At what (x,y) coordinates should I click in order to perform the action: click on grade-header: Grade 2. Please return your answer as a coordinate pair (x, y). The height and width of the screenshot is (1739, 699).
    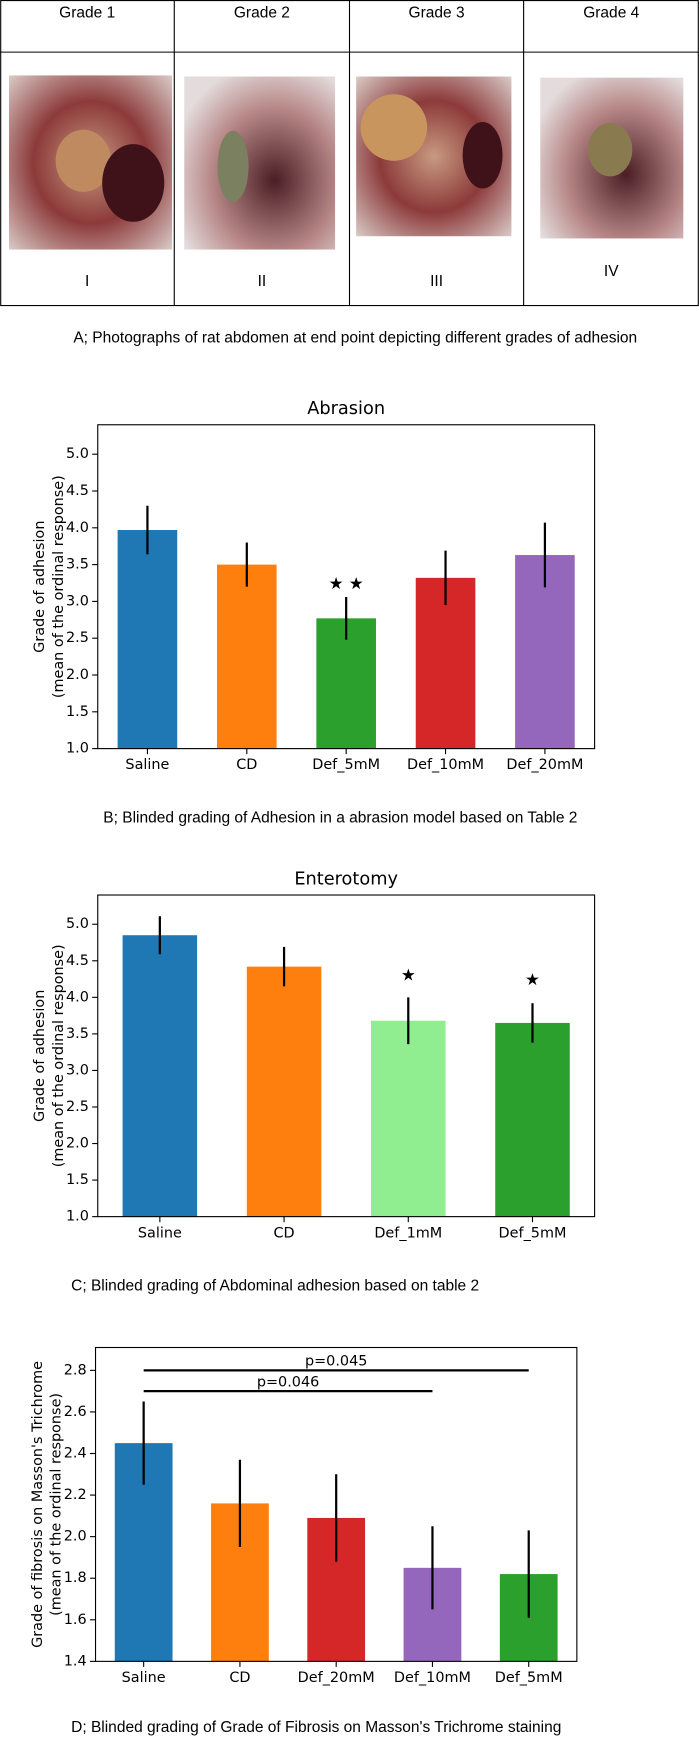
    Looking at the image, I should click on (262, 12).